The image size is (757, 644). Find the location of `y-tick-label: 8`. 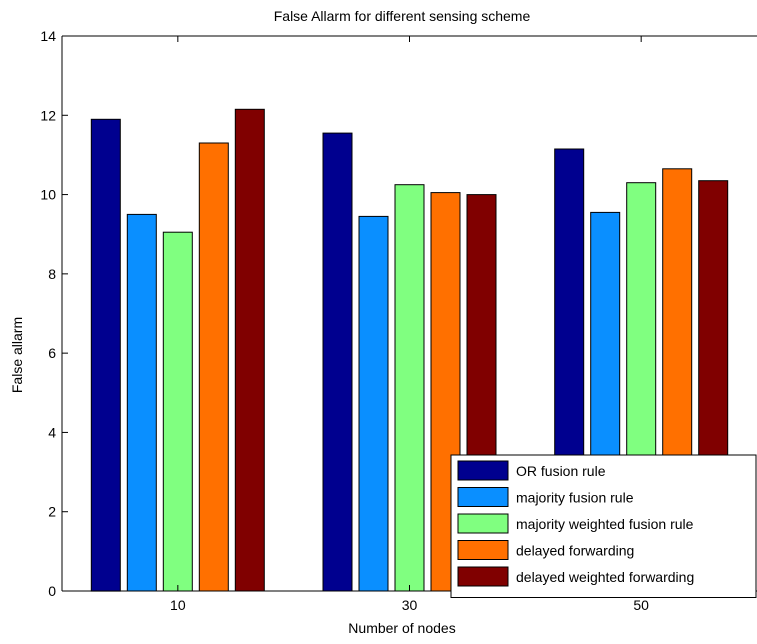

y-tick-label: 8 is located at coordinates (52, 274).